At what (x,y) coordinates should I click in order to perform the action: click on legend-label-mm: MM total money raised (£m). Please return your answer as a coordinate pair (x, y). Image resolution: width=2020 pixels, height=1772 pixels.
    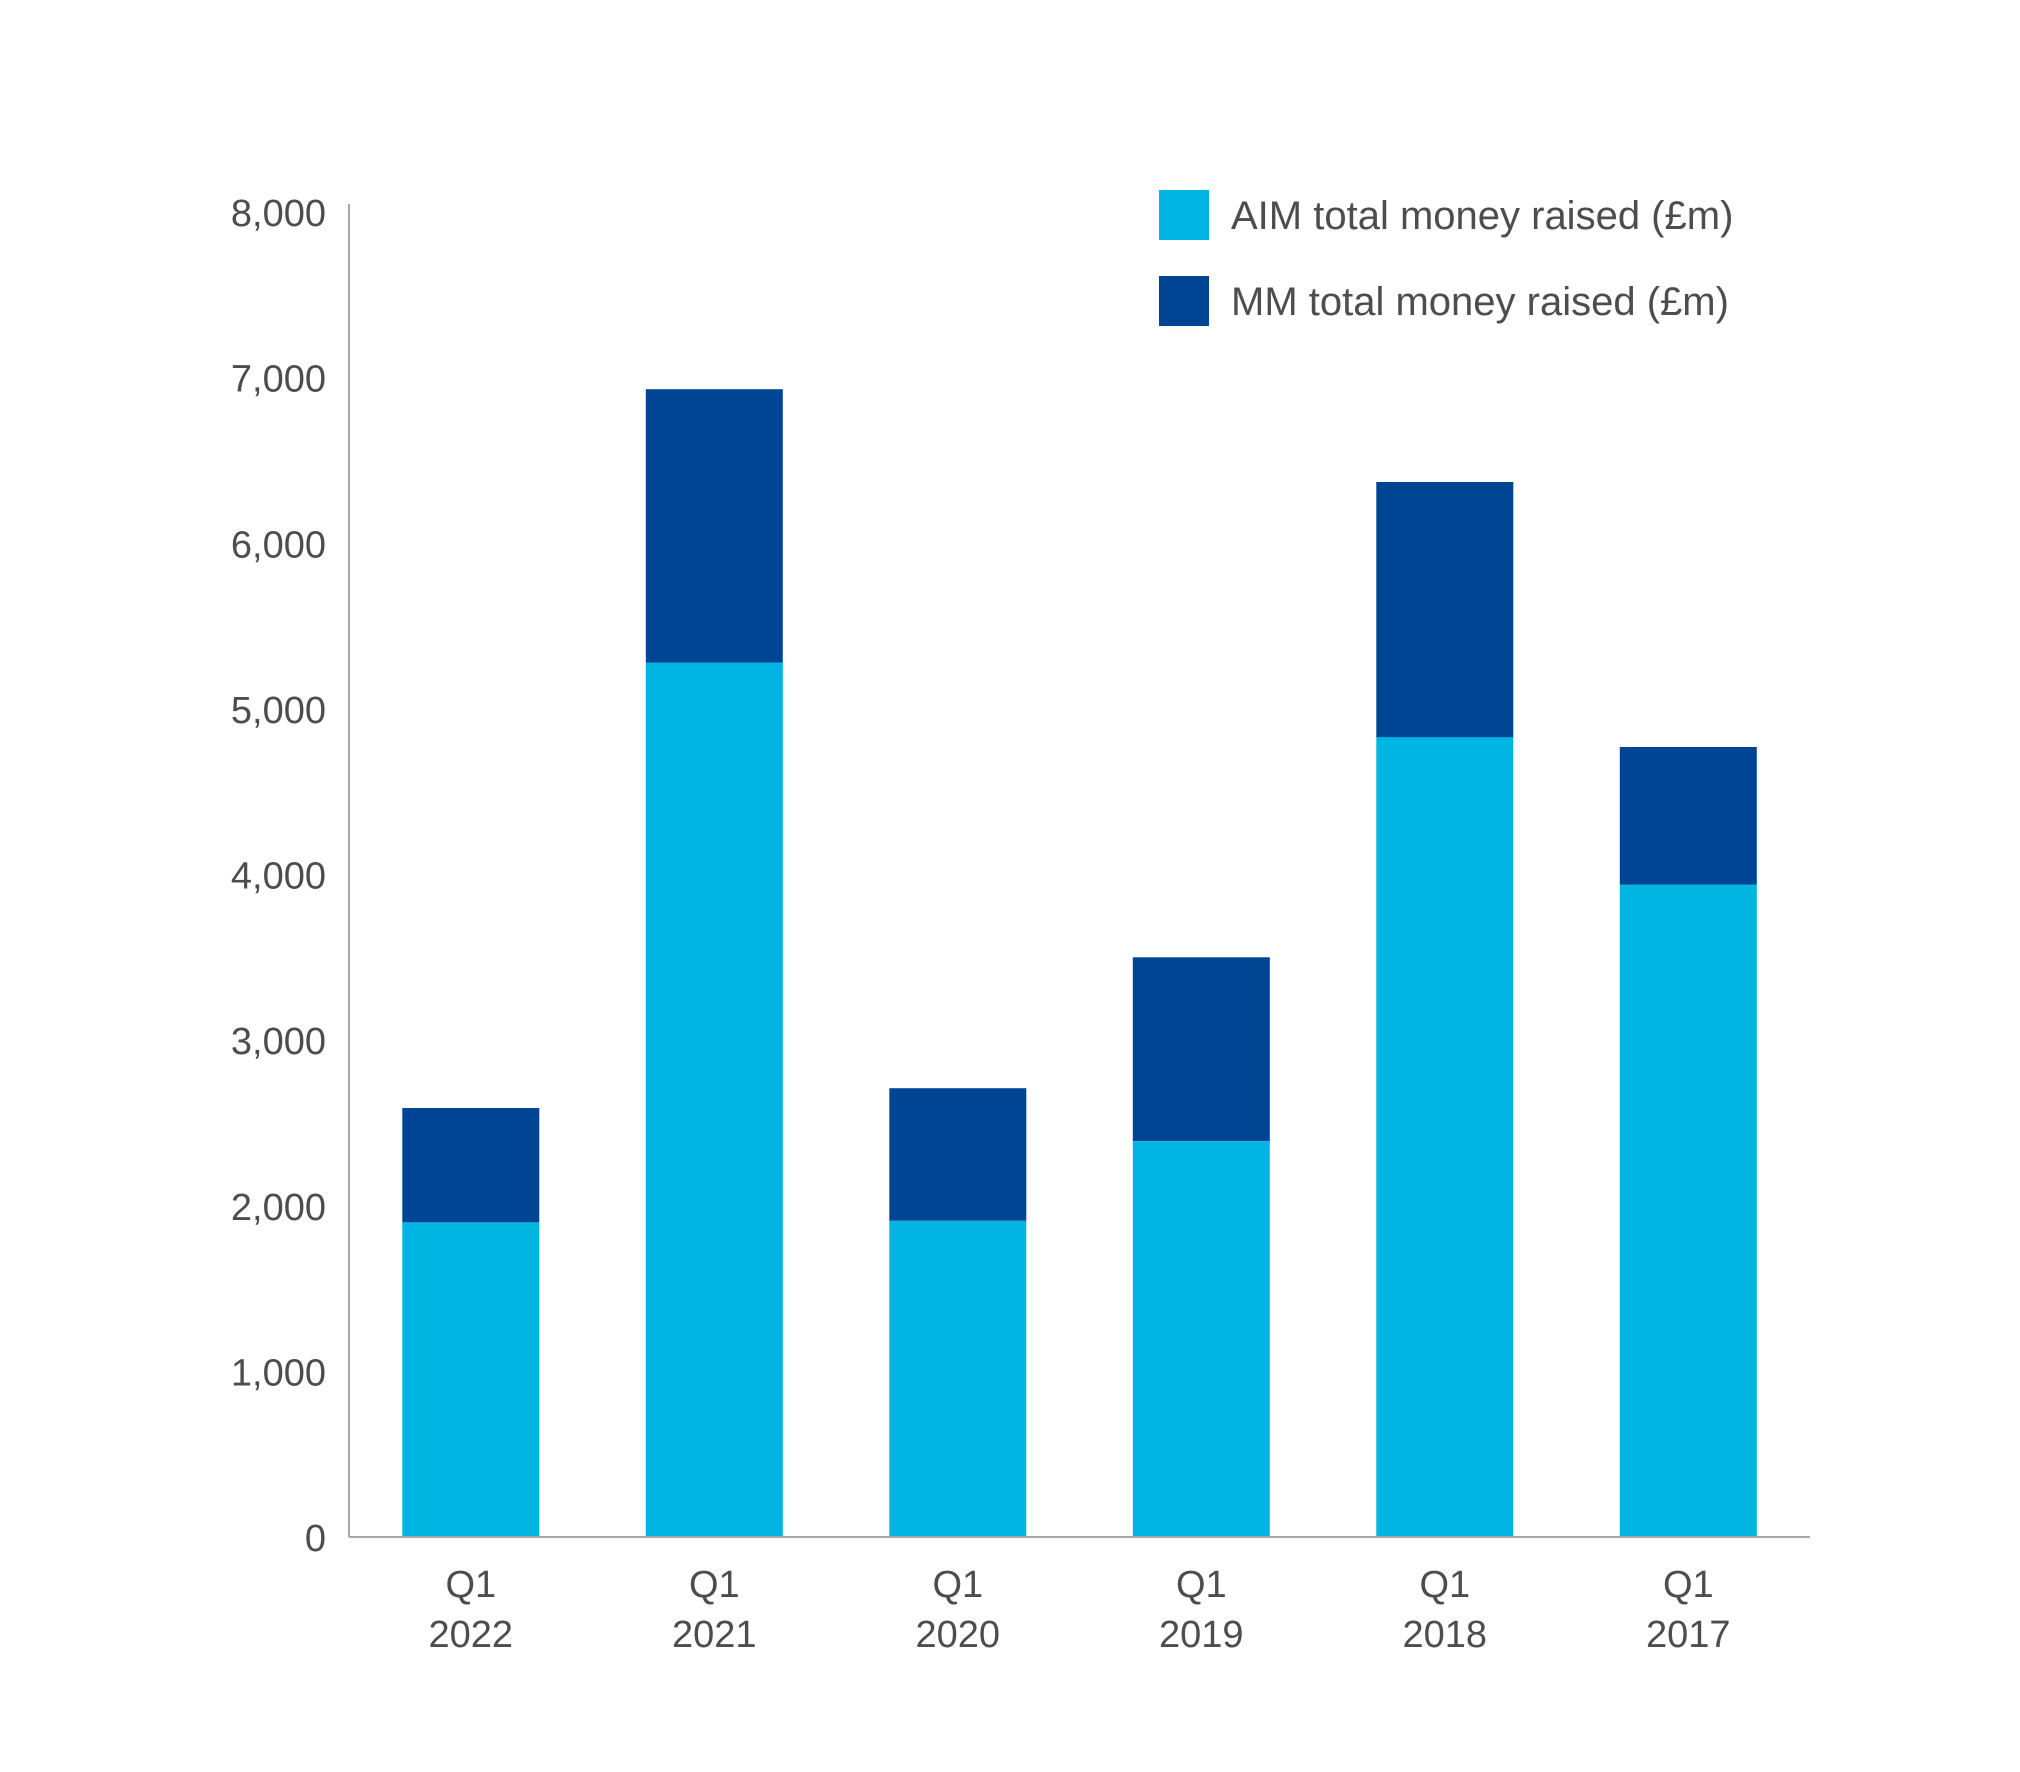
    Looking at the image, I should click on (1480, 302).